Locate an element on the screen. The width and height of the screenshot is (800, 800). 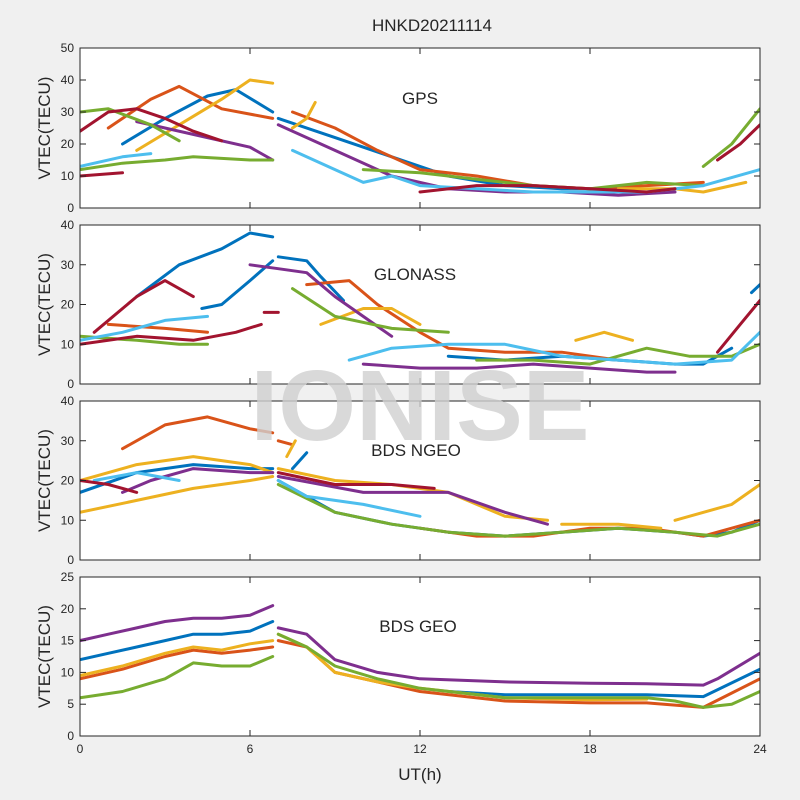
y-tick-label: 5 is located at coordinates (70, 704).